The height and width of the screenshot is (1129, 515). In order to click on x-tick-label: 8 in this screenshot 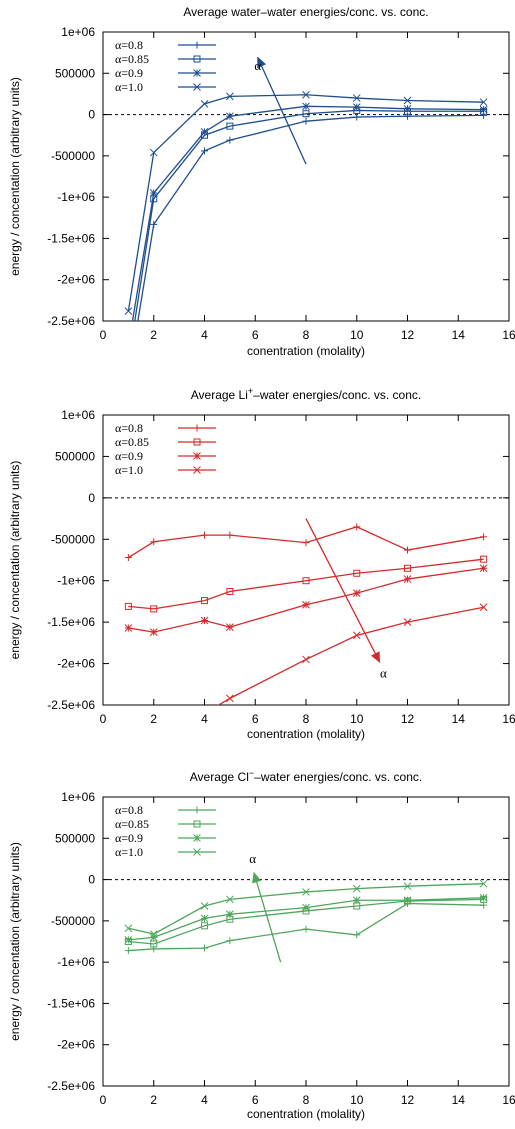, I will do `click(306, 335)`.